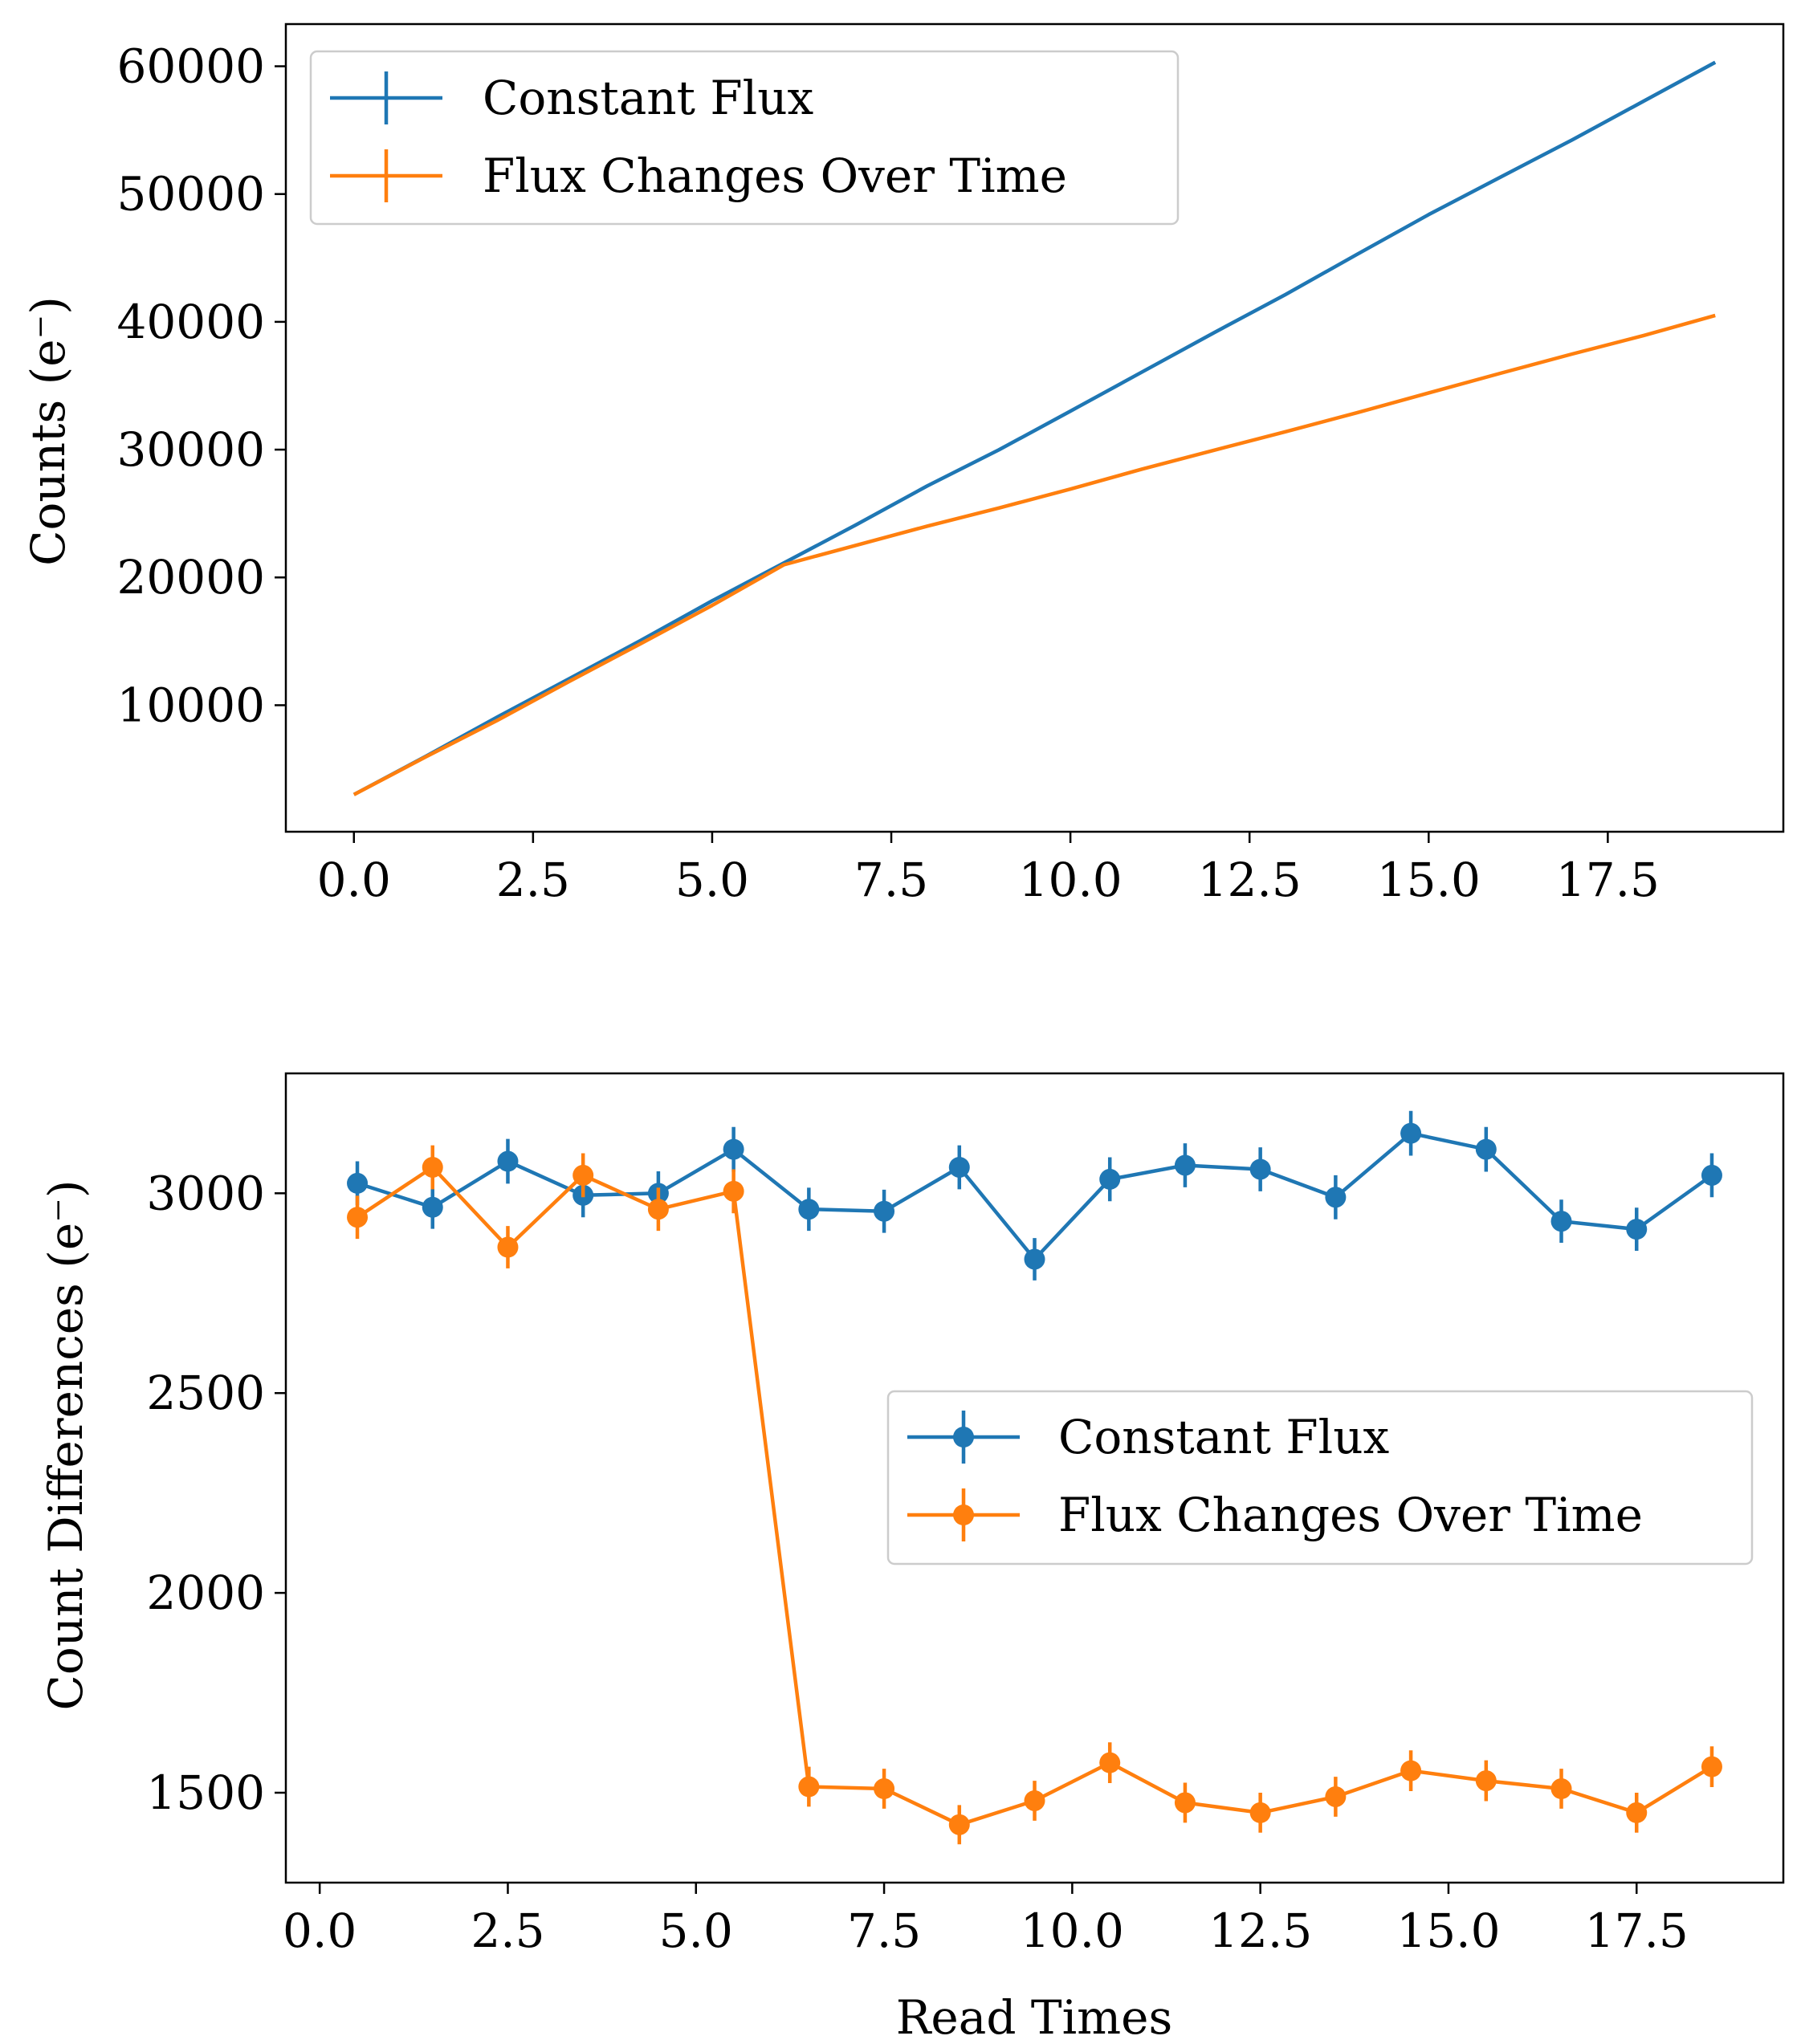 Image resolution: width=1801 pixels, height=2044 pixels. I want to click on top-chart-xtick-label: 7.5, so click(891, 880).